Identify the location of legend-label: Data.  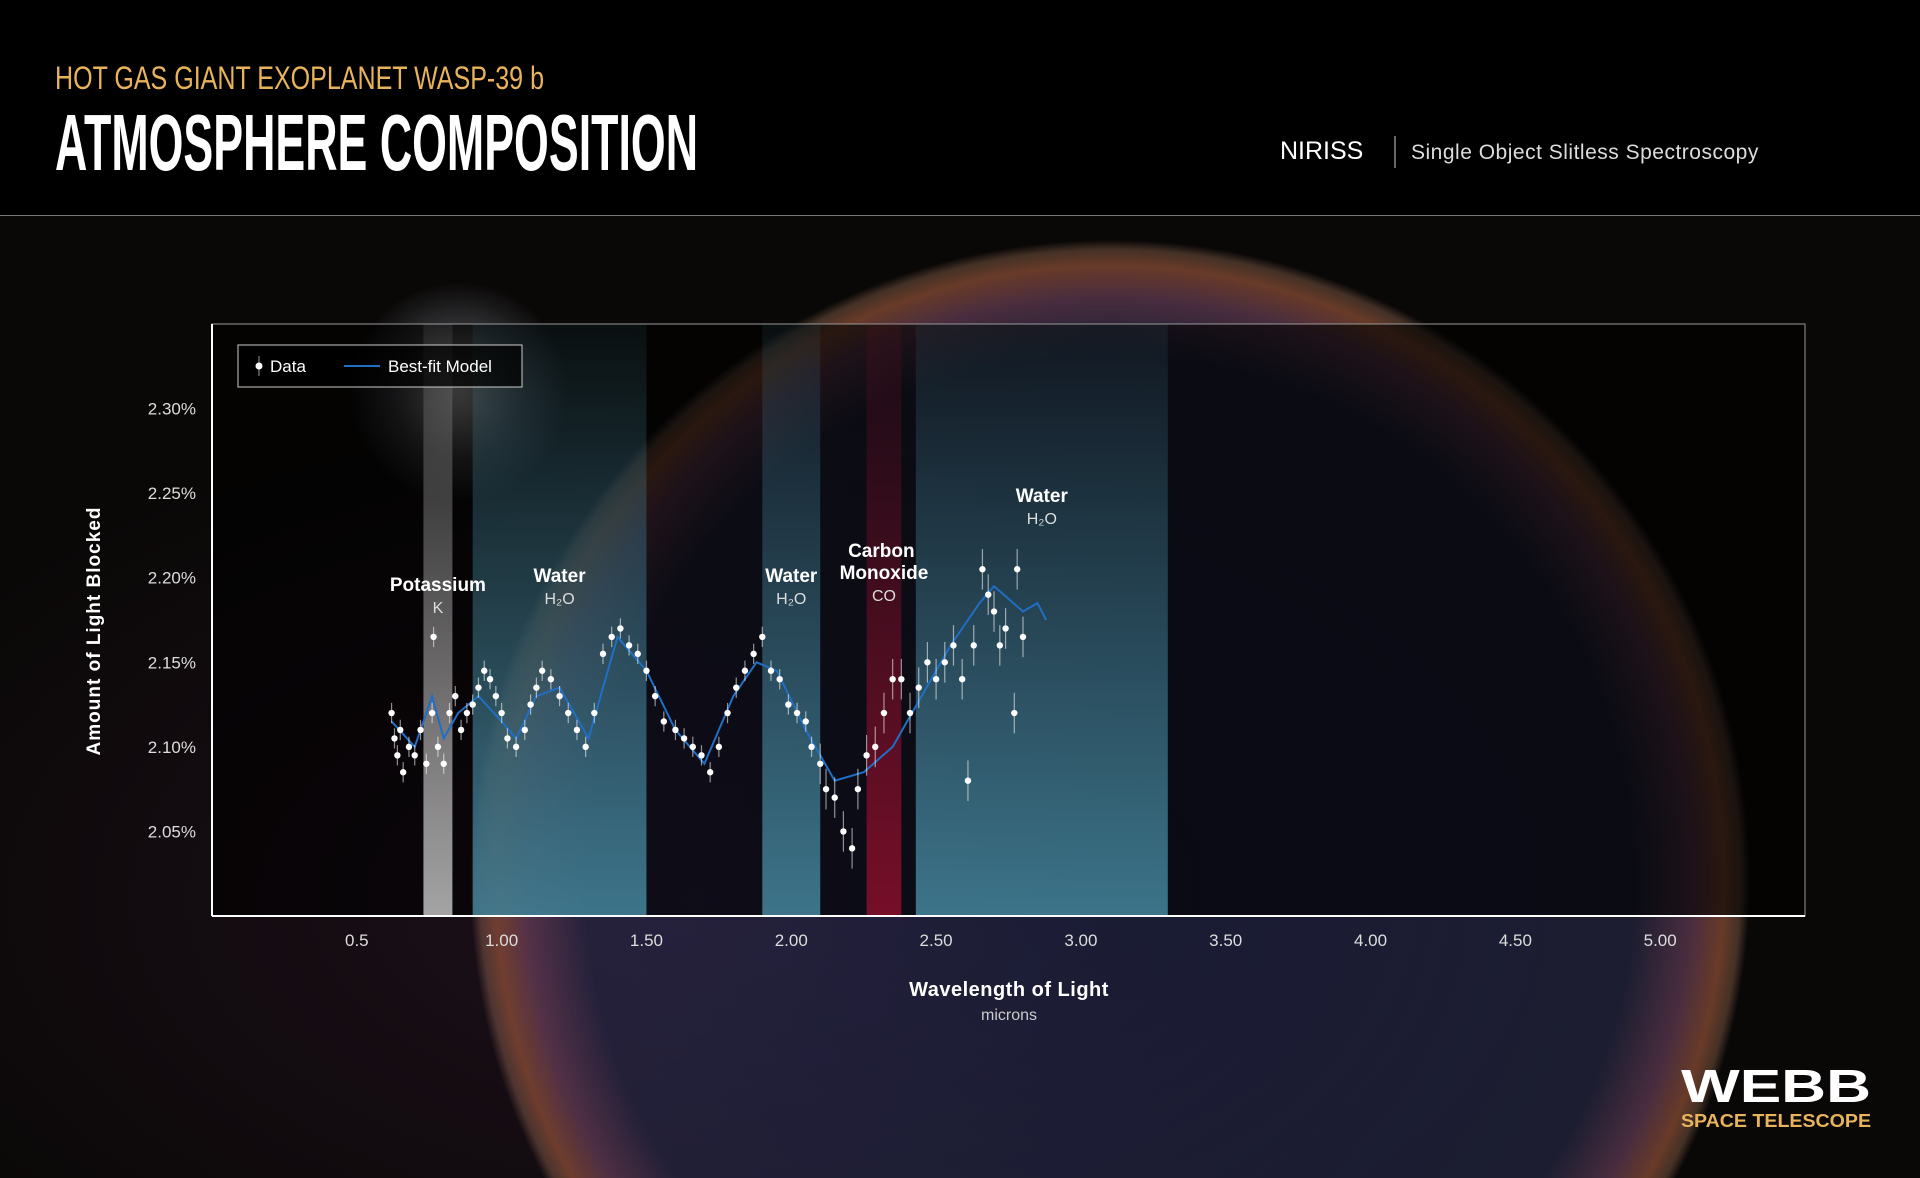
(288, 366).